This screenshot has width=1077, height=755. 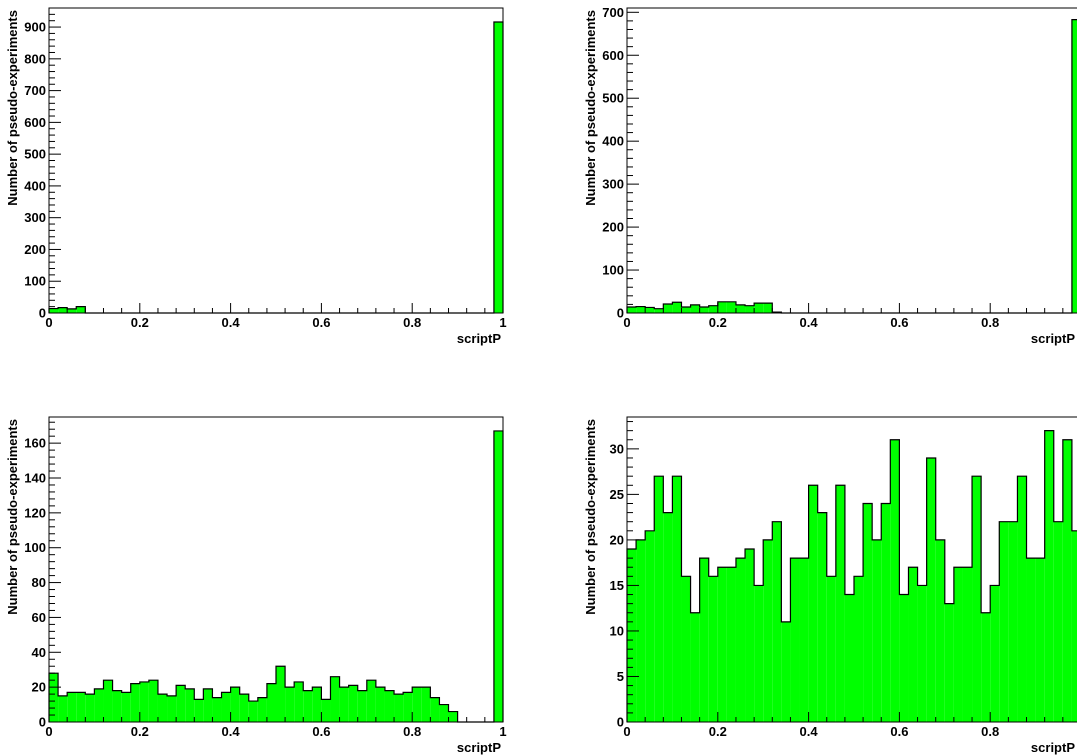 What do you see at coordinates (617, 630) in the screenshot?
I see `y-tick-label: 10` at bounding box center [617, 630].